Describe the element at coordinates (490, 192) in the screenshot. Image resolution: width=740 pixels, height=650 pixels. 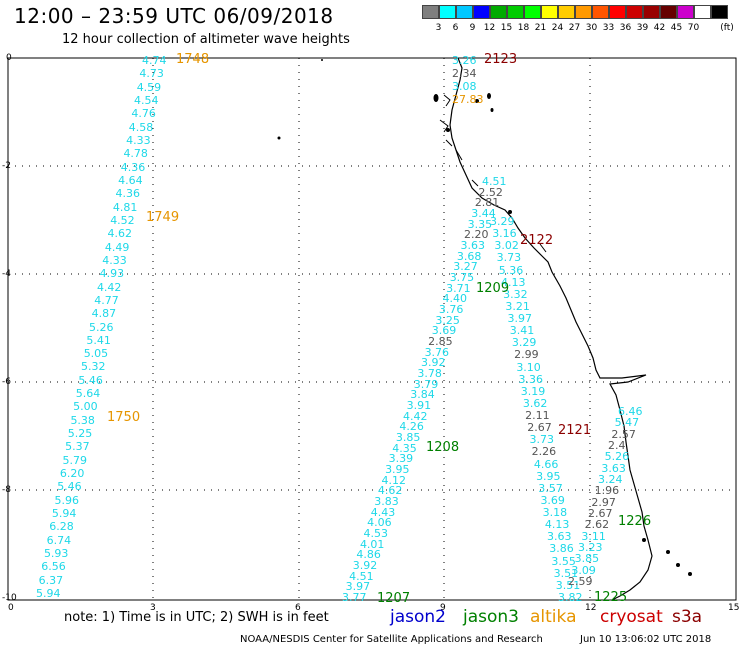
I see `wave-height-value: 2.52` at that location.